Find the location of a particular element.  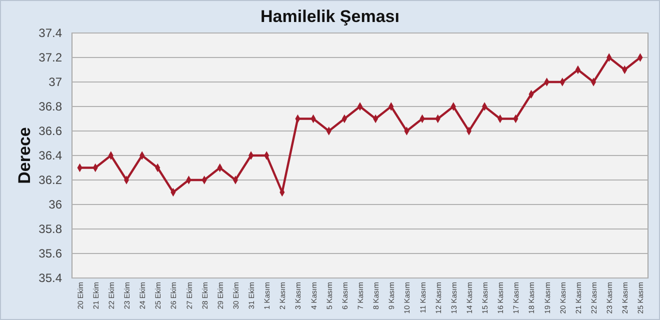

y-tick-label: 36.8 is located at coordinates (50, 107).